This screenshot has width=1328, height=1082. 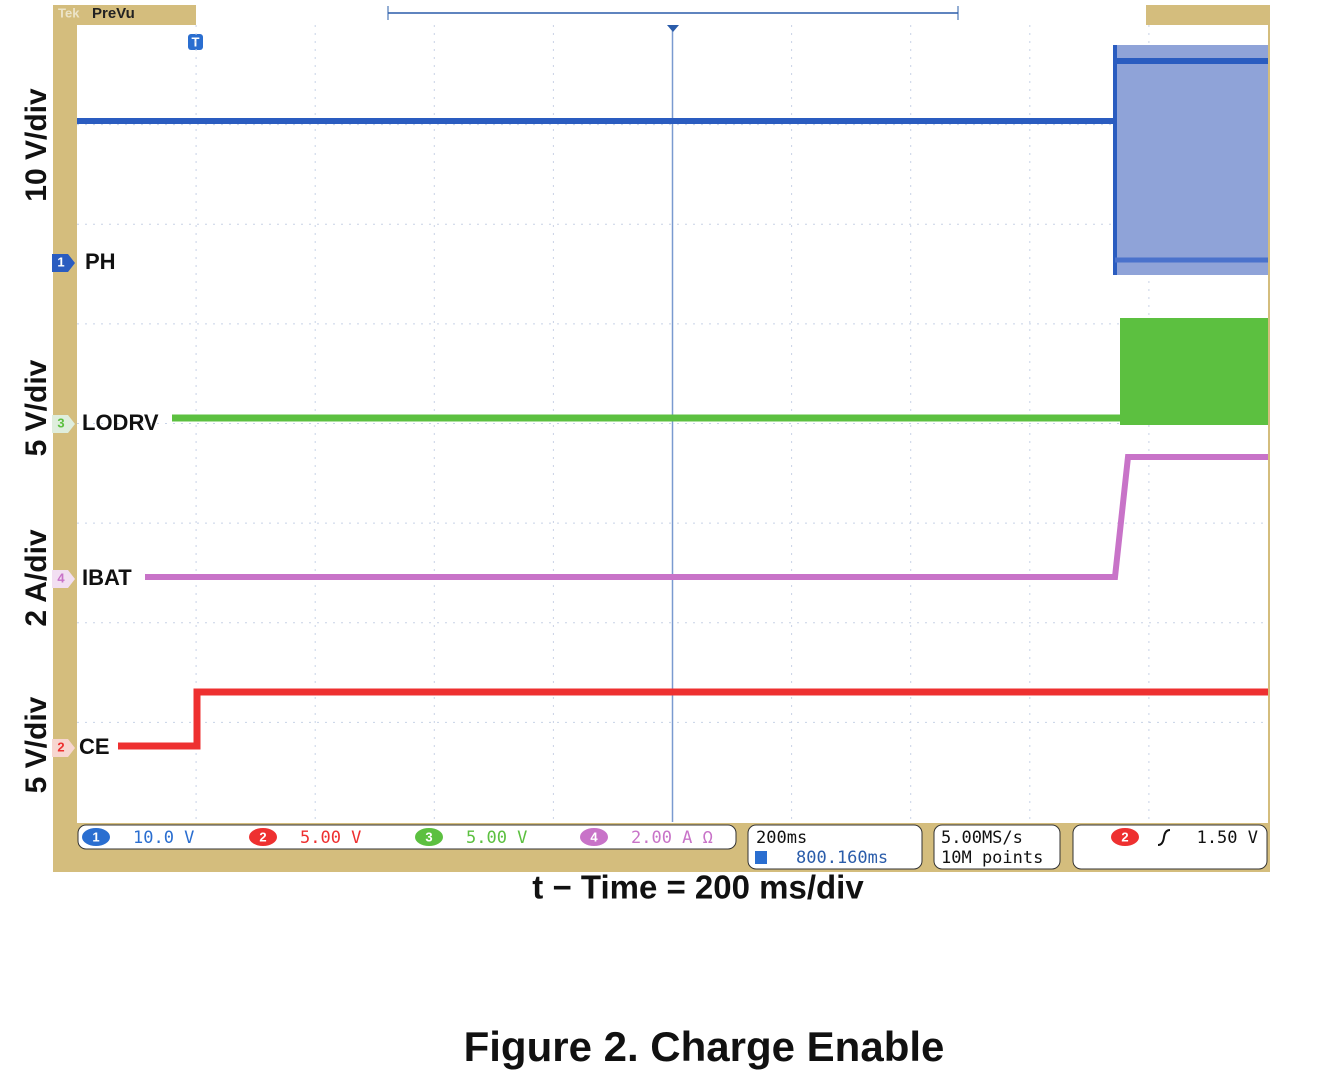 I want to click on brand: Tek, so click(x=69, y=12).